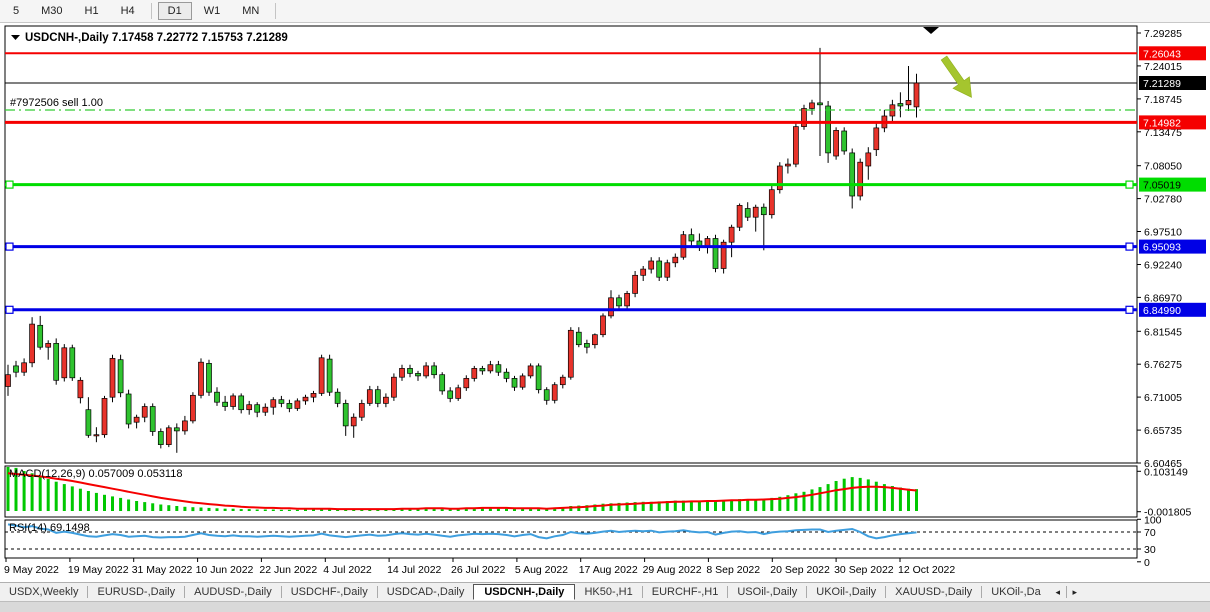 The width and height of the screenshot is (1210, 612). What do you see at coordinates (1163, 133) in the screenshot?
I see `y-axis-label: 7.13475` at bounding box center [1163, 133].